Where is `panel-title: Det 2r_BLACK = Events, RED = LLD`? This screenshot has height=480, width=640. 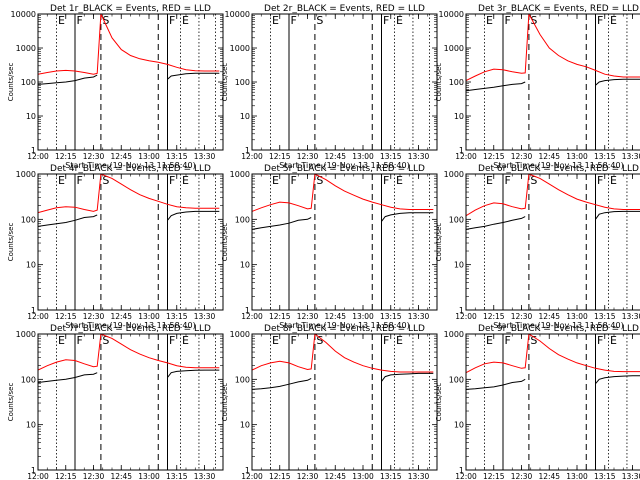 panel-title: Det 2r_BLACK = Events, RED = LLD is located at coordinates (344, 9).